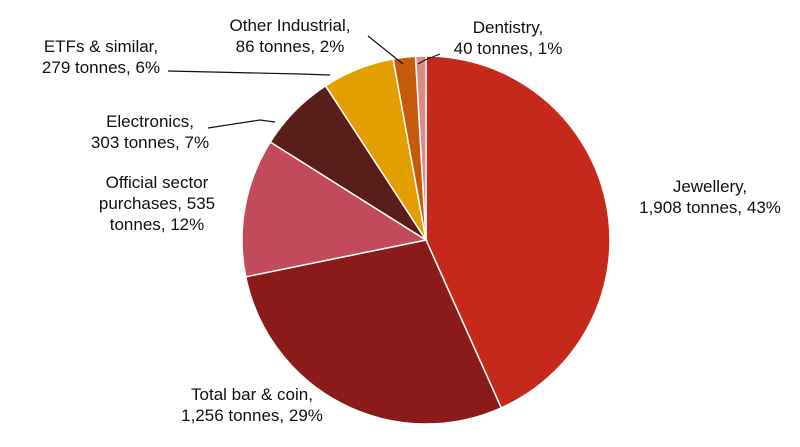  What do you see at coordinates (290, 46) in the screenshot?
I see `label-line: 86 tonnes, 2%` at bounding box center [290, 46].